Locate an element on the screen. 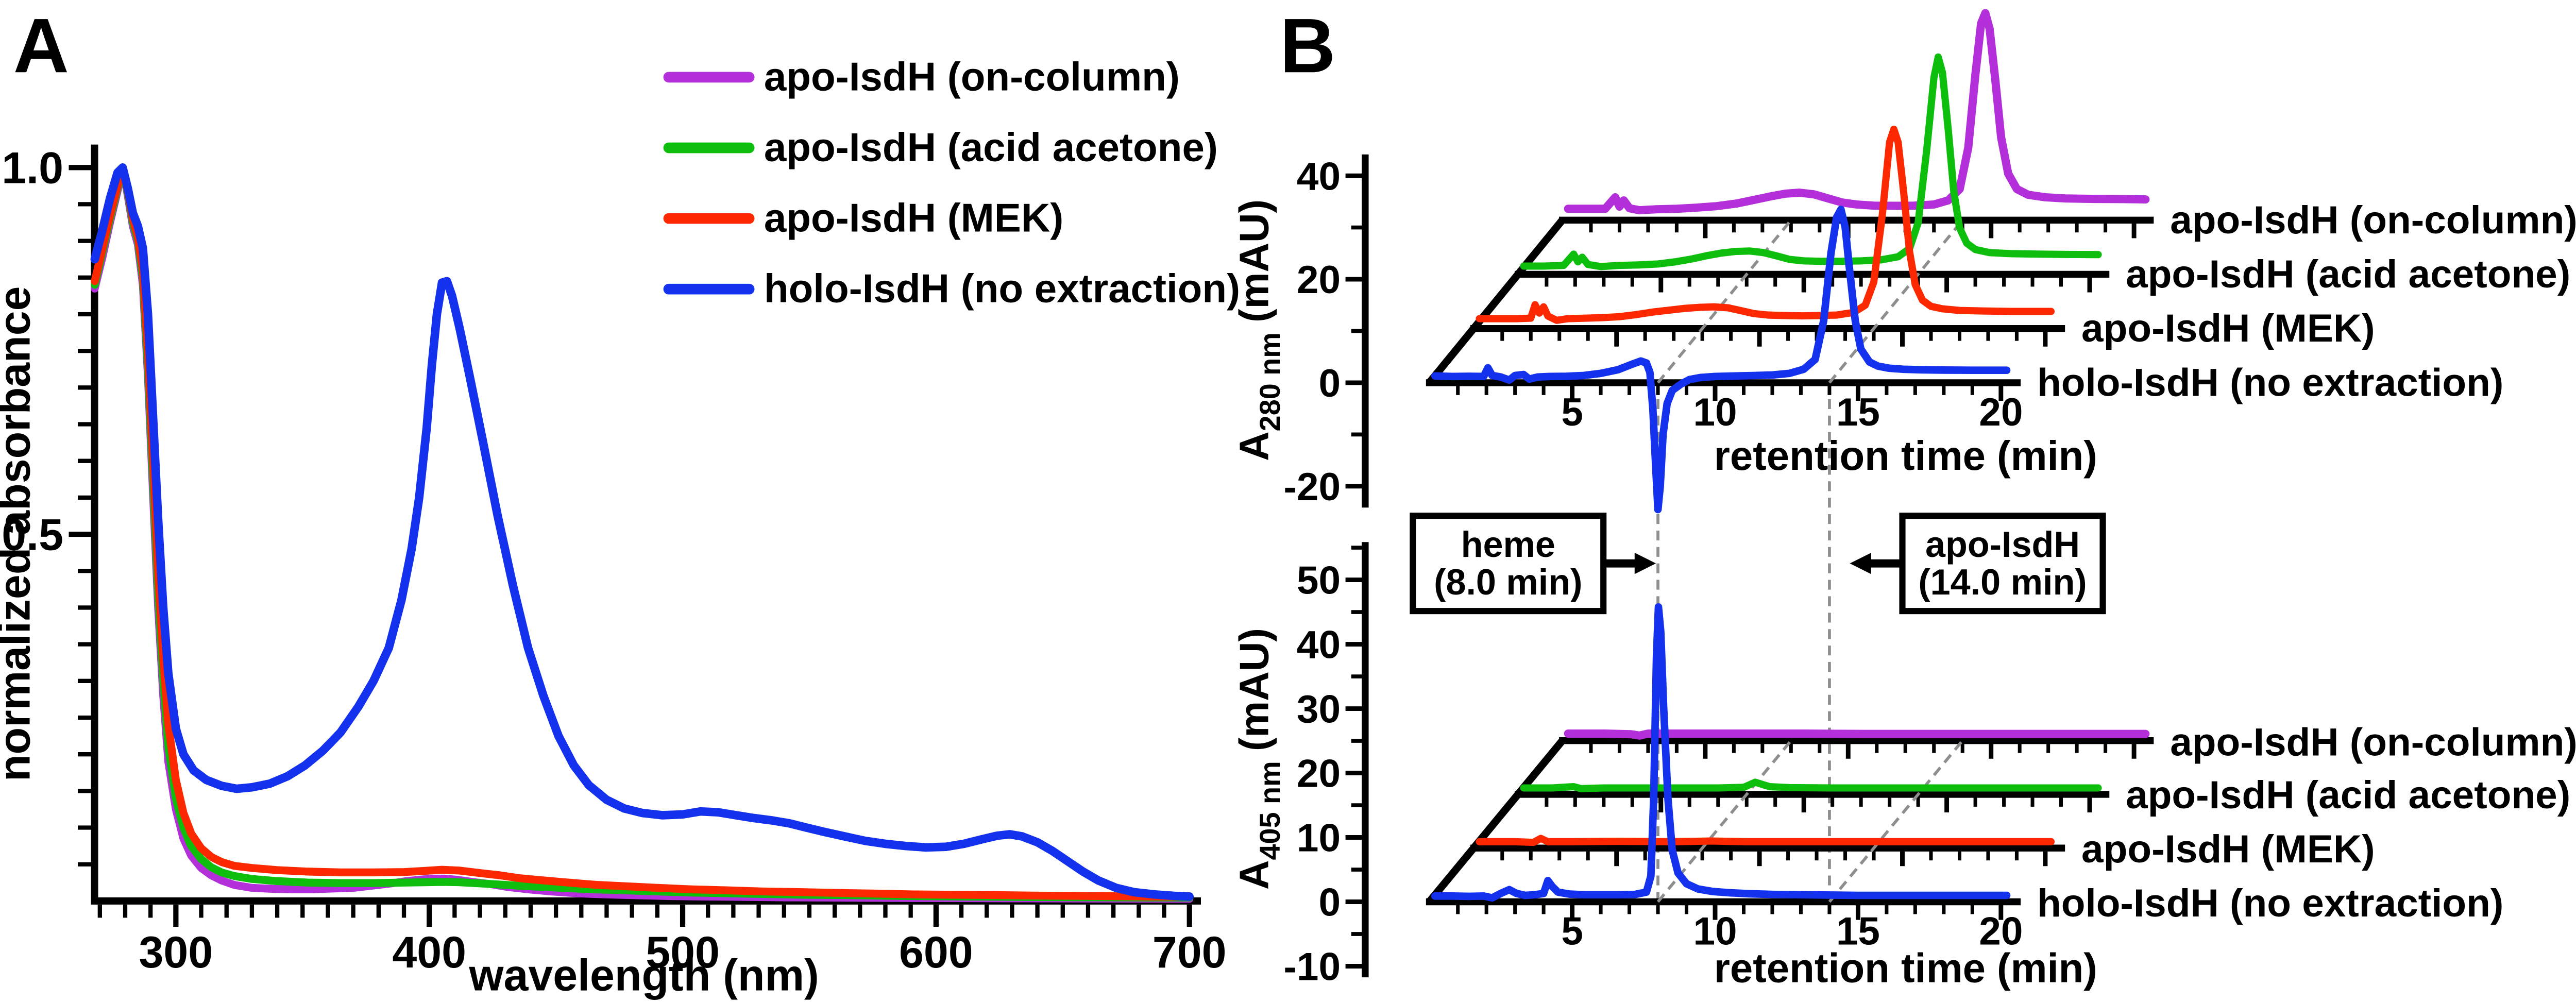 The image size is (2576, 1002). a-yaxis-title: normalized absorbance is located at coordinates (20, 534).